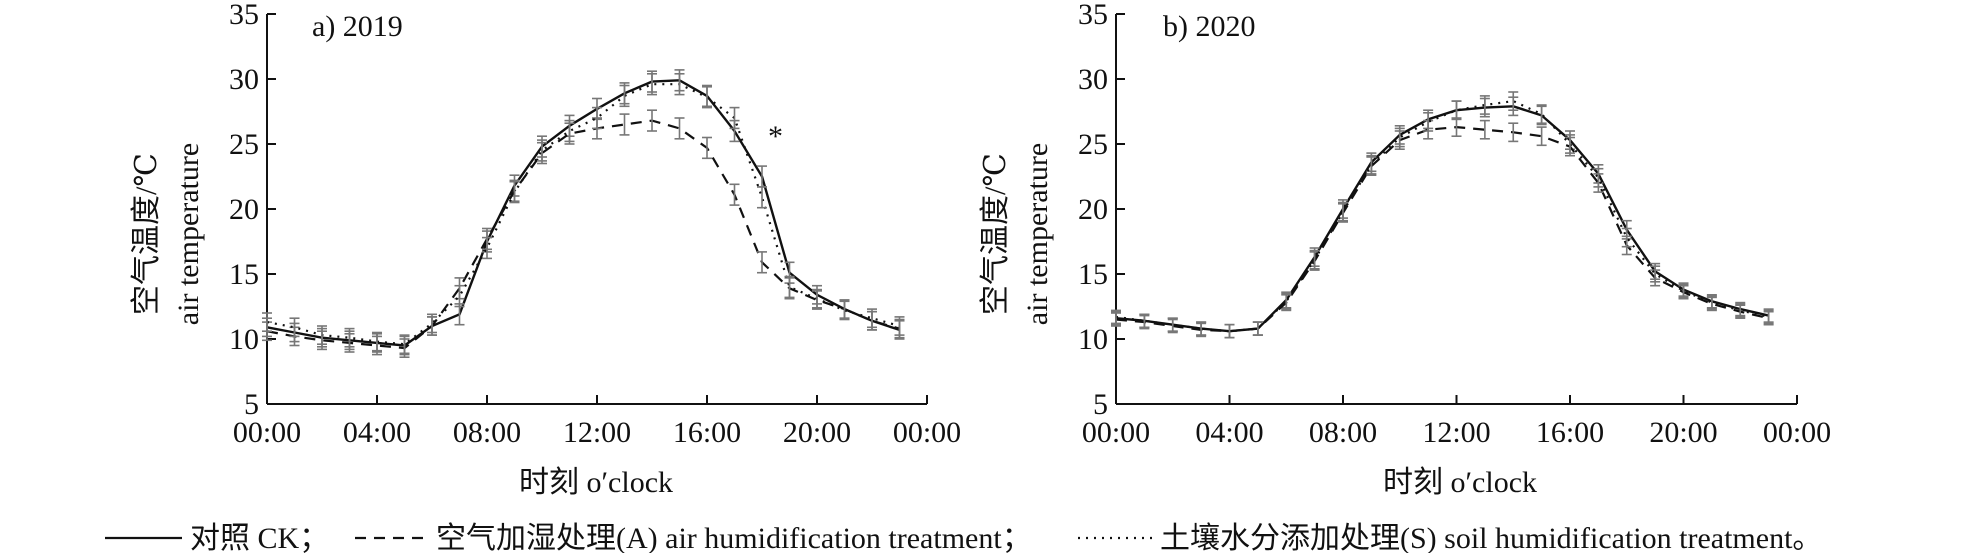  What do you see at coordinates (1037, 234) in the screenshot?
I see `panel-b-y-axis-label-en: air temperature` at bounding box center [1037, 234].